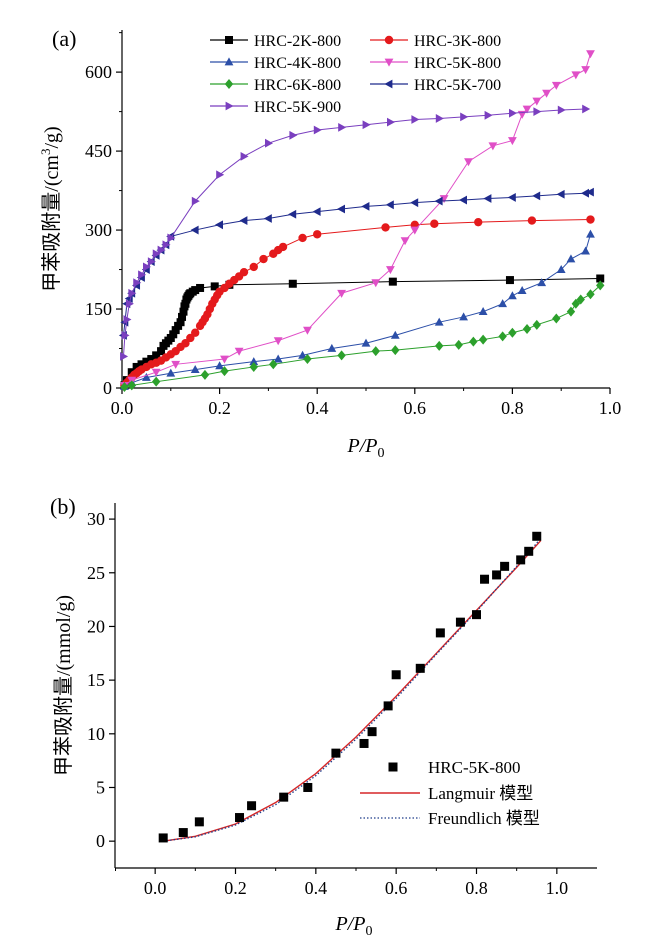  Describe the element at coordinates (96, 519) in the screenshot. I see `y-tick-label: 30` at that location.